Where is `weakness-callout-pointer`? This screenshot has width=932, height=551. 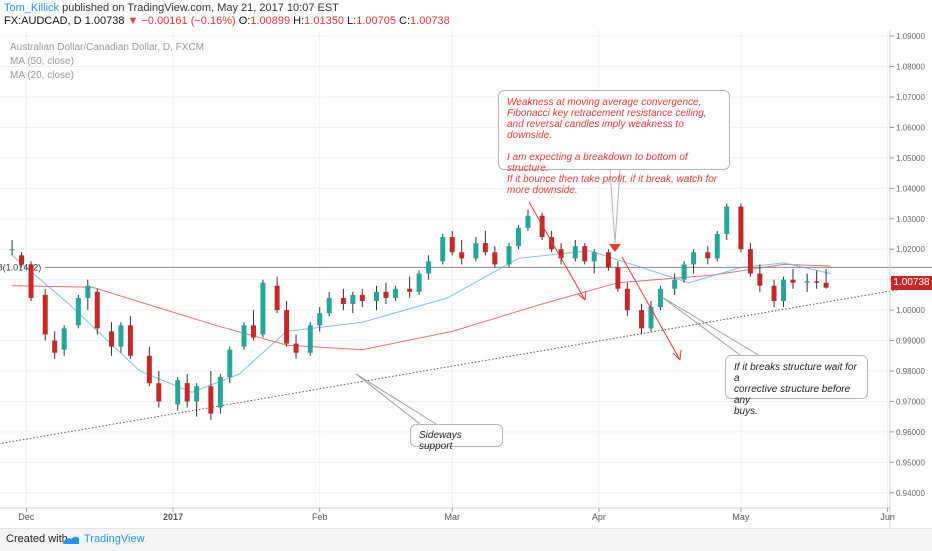 weakness-callout-pointer is located at coordinates (615, 206).